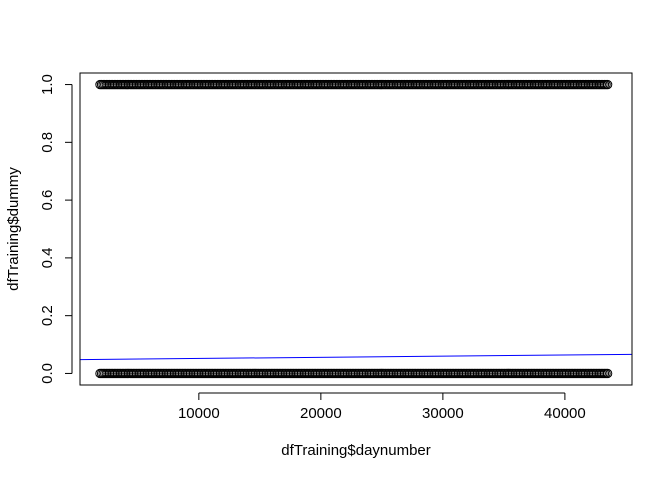 This screenshot has height=480, width=672. Describe the element at coordinates (47, 373) in the screenshot. I see `y-tick-label: 0.0` at that location.